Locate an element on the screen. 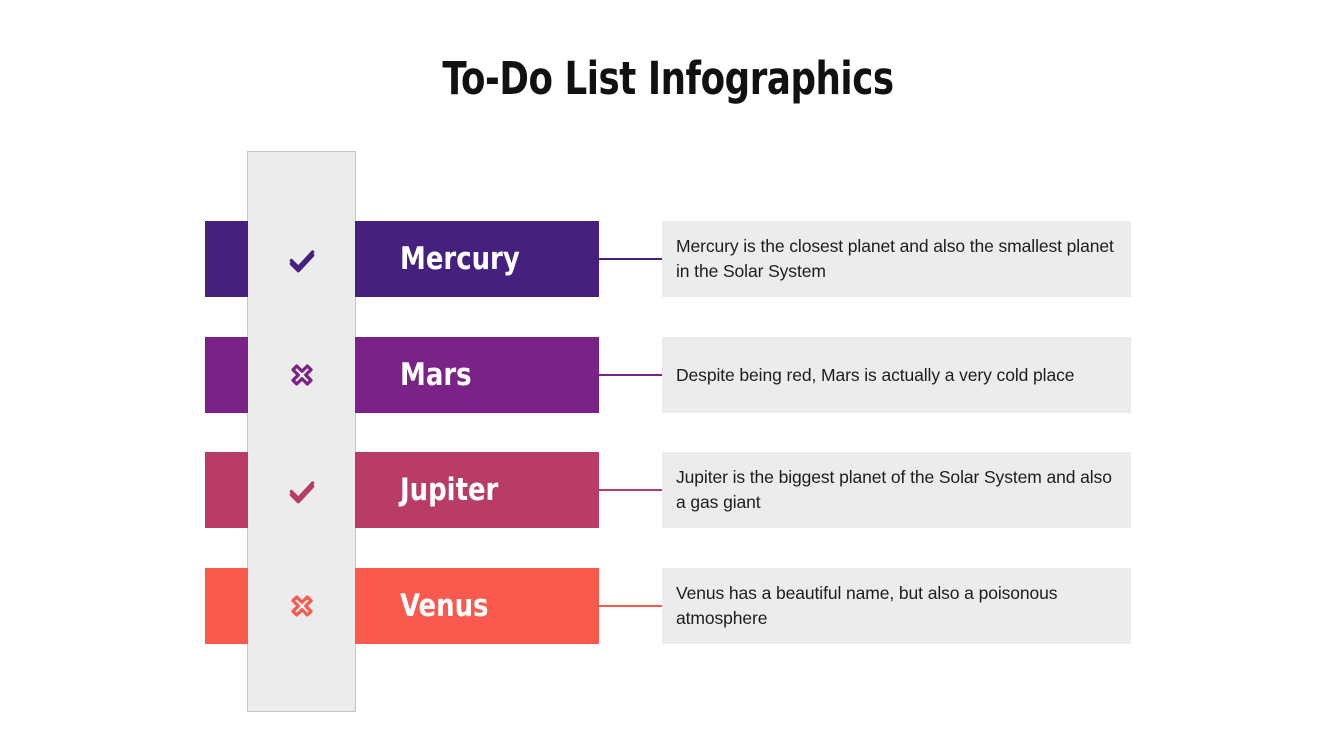 This screenshot has width=1336, height=752. task-label: Jupiter is located at coordinates (449, 490).